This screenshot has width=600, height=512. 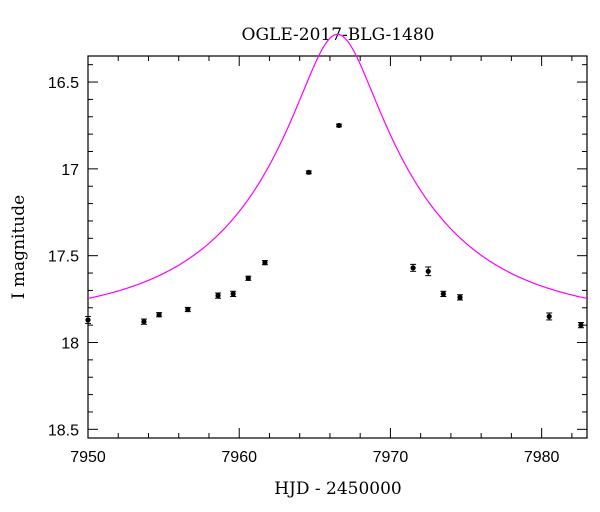 I want to click on y-tick-label: 16.5, so click(x=63, y=83).